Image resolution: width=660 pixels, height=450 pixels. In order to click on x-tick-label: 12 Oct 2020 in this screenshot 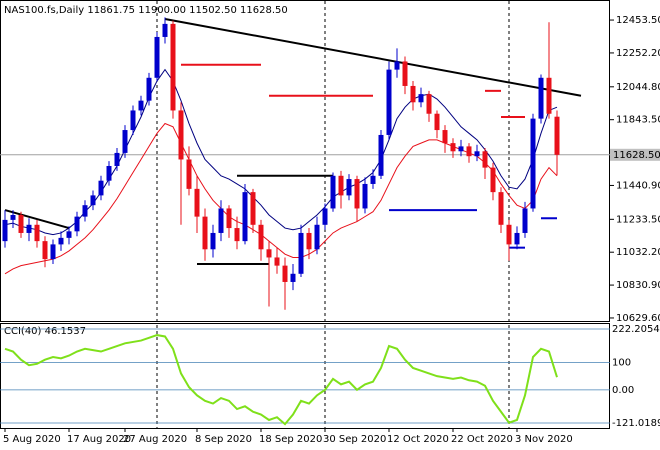, I will do `click(418, 439)`.